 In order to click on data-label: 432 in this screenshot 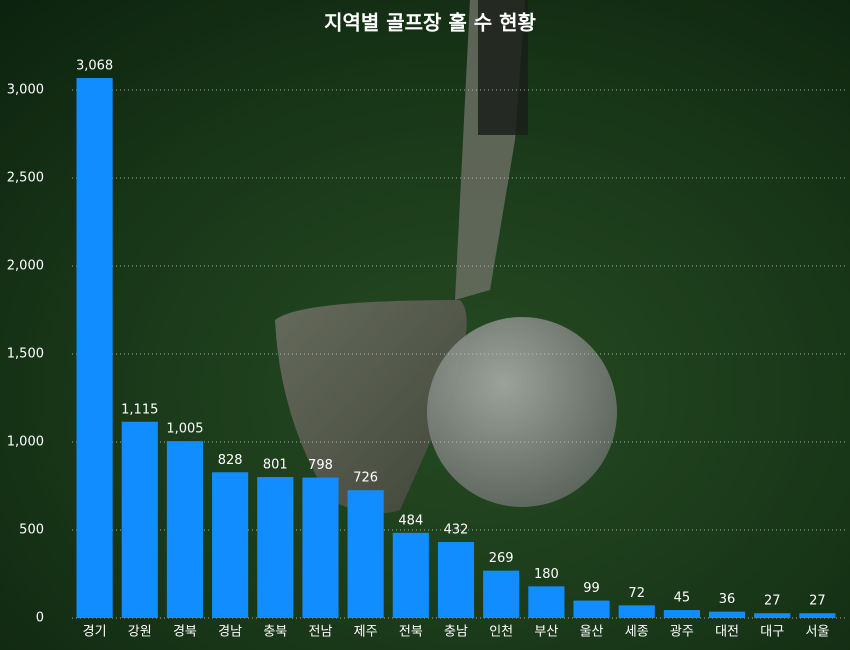, I will do `click(456, 529)`.